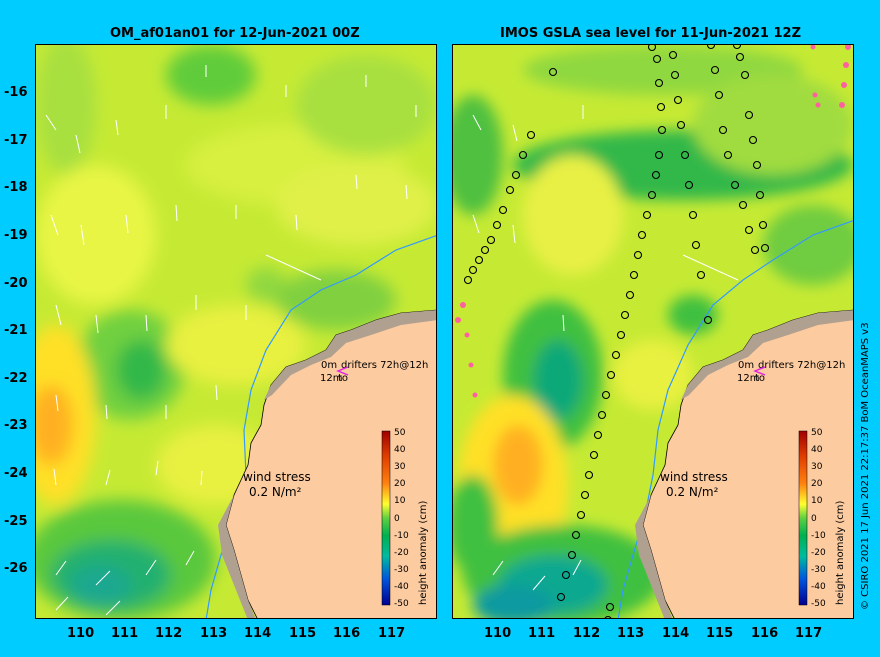 This screenshot has width=880, height=657. I want to click on lat-tick: -25, so click(16, 521).